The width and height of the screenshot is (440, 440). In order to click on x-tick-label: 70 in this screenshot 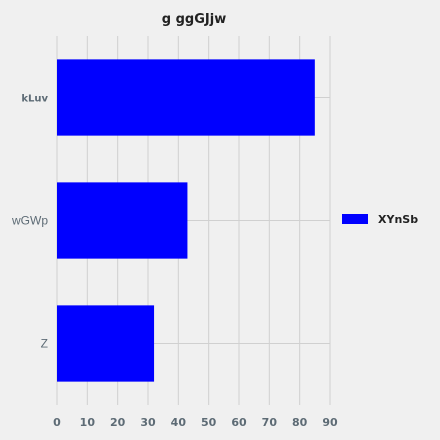, I will do `click(270, 422)`.